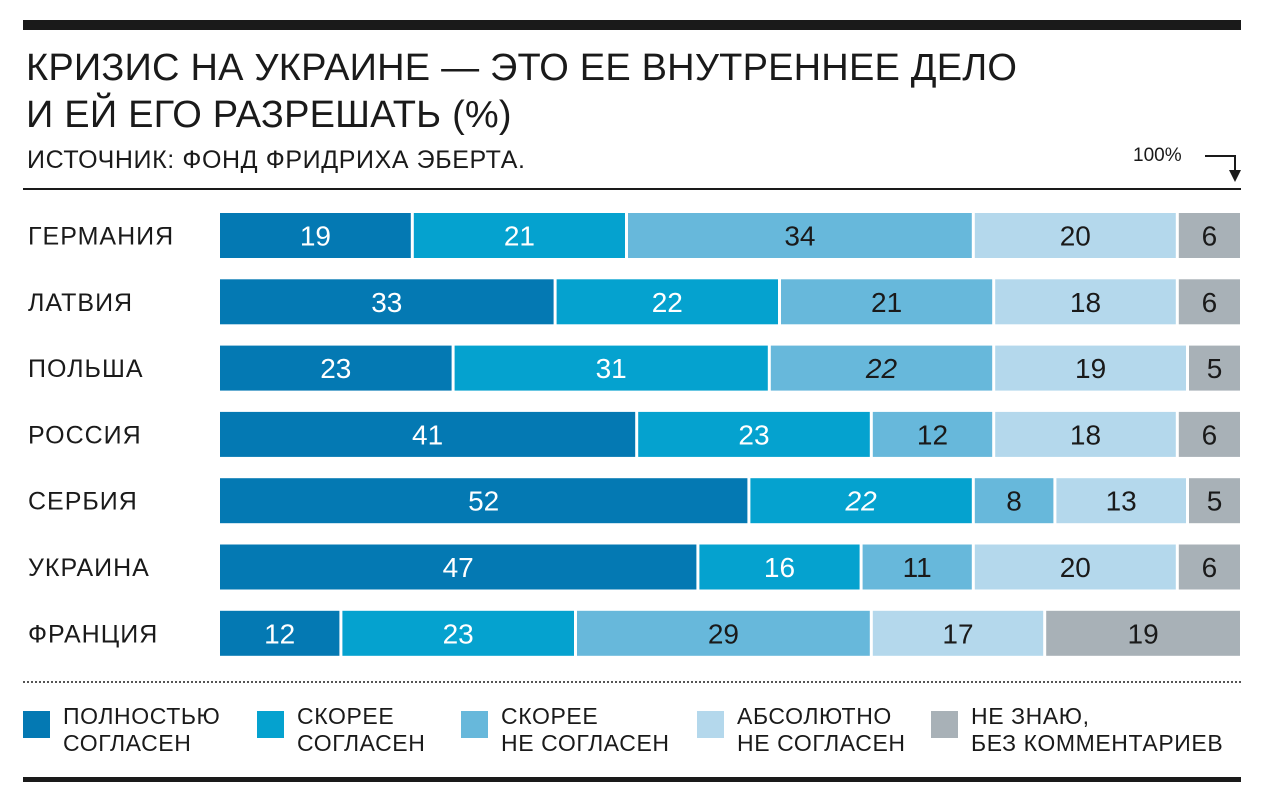 This screenshot has width=1267, height=804. Describe the element at coordinates (1097, 729) in the screenshot. I see `legend-label: НЕ ЗНАЮ, БЕЗ КОММЕНТАРИЕВ` at that location.